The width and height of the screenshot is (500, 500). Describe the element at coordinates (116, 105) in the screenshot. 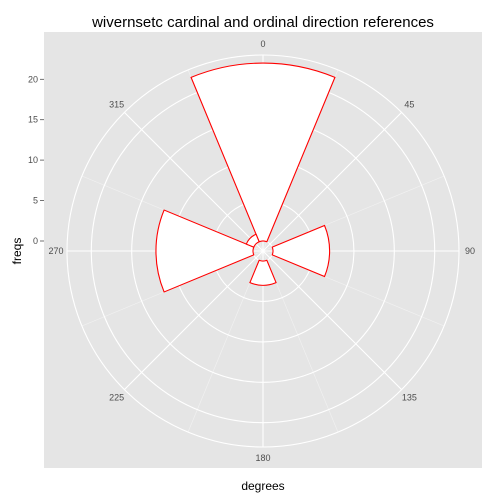

I see `angle-tick-label: 315` at that location.